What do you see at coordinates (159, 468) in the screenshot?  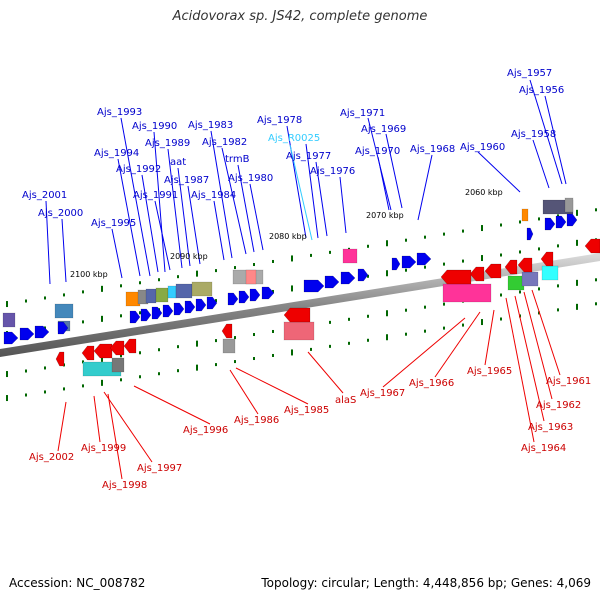 I see `gene-label: Ajs_1997` at bounding box center [159, 468].